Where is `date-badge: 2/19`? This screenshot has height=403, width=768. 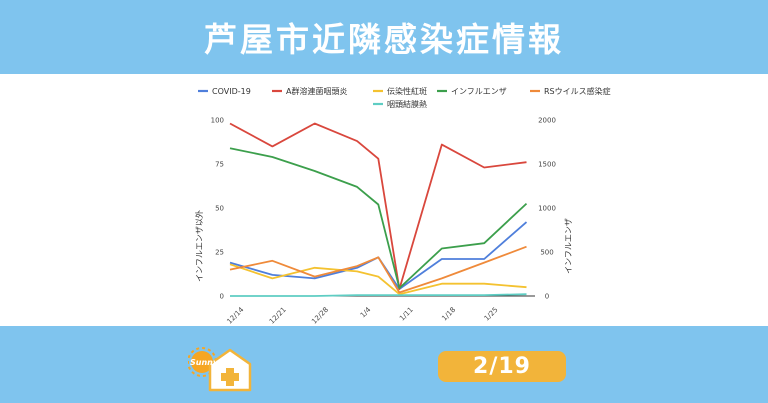
date-badge: 2/19 is located at coordinates (502, 366).